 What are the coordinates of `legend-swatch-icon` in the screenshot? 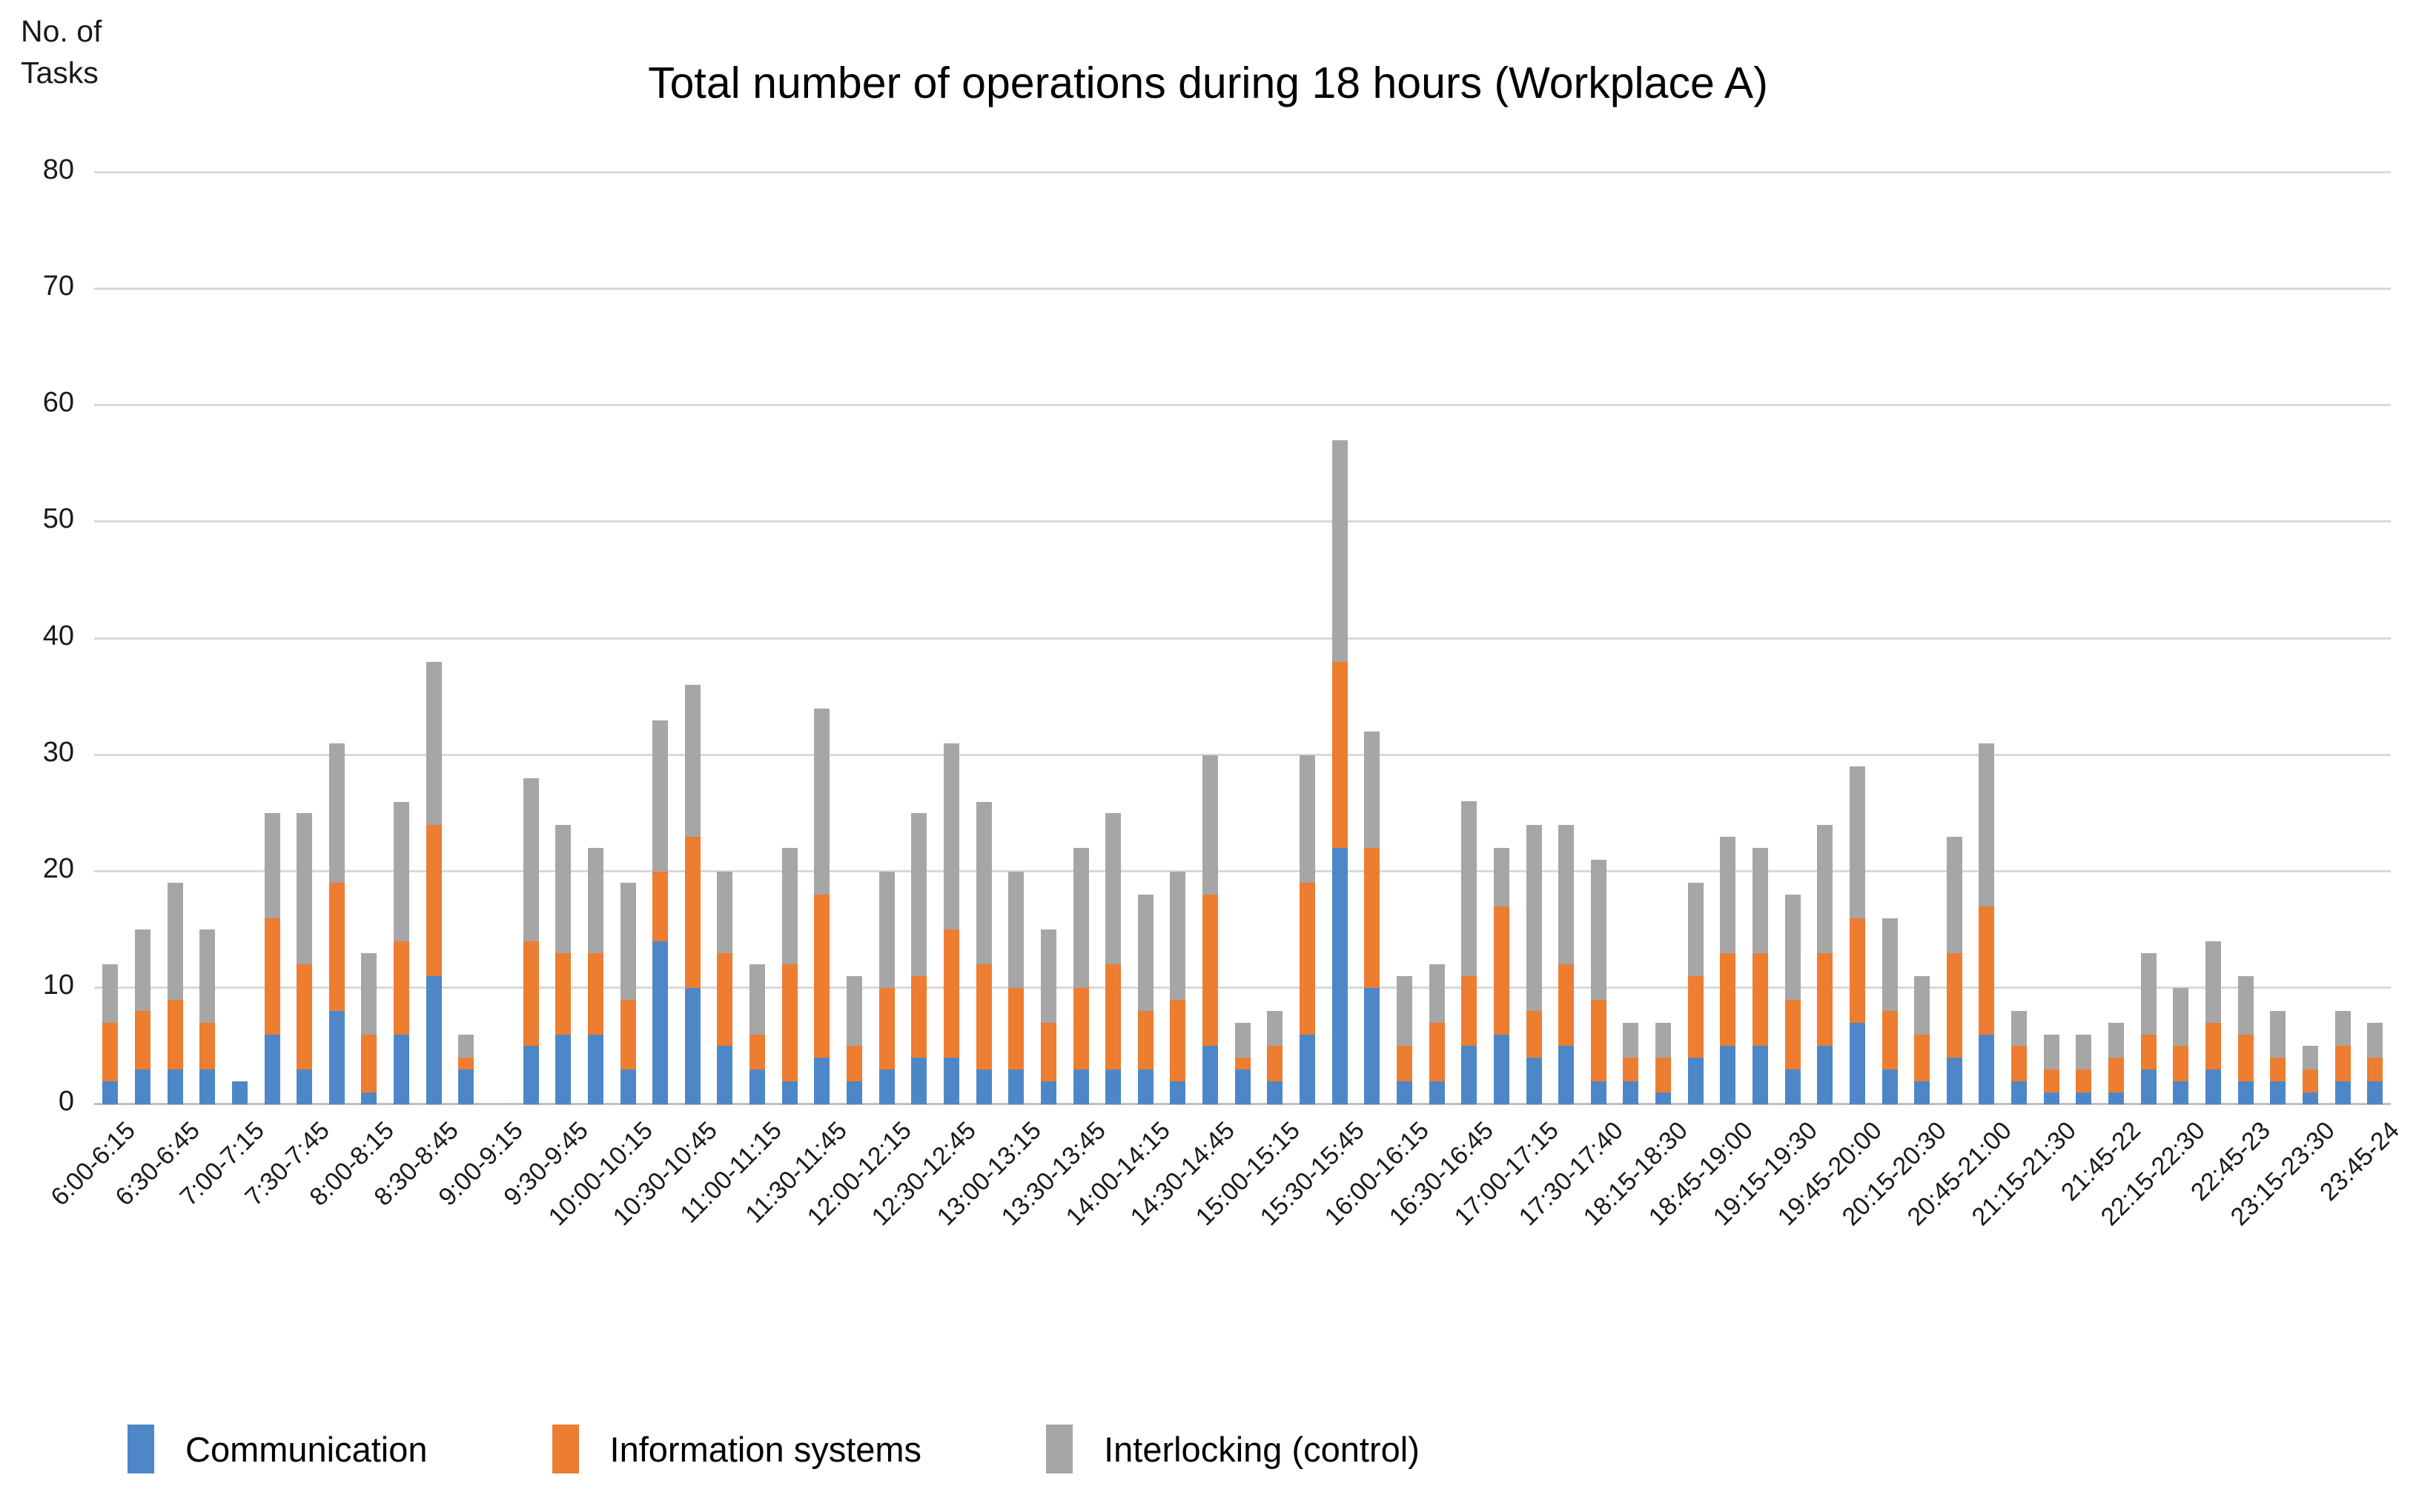 It's located at (565, 1449).